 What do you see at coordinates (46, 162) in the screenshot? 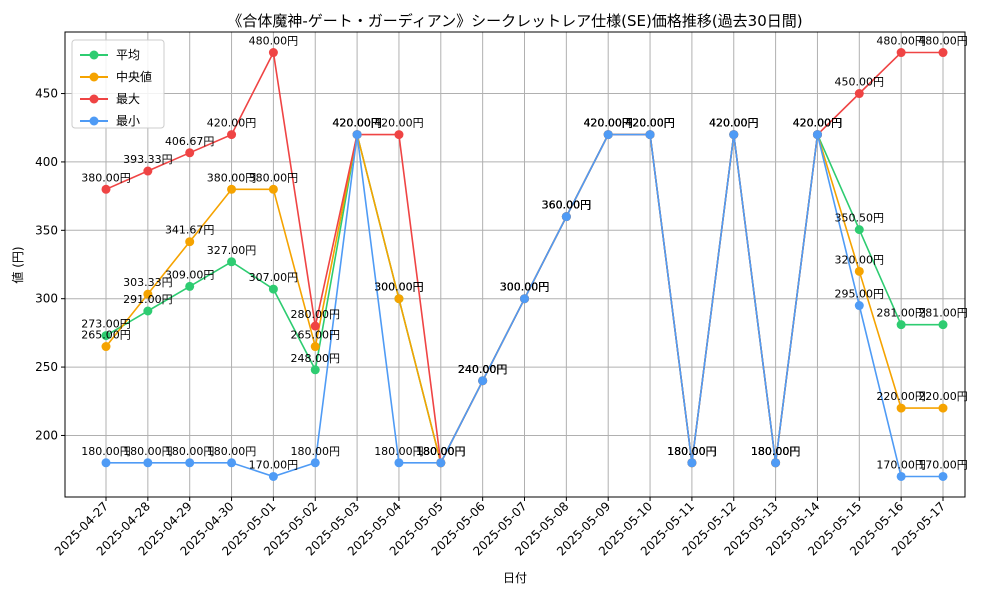
I see `y-tick-label: 400` at bounding box center [46, 162].